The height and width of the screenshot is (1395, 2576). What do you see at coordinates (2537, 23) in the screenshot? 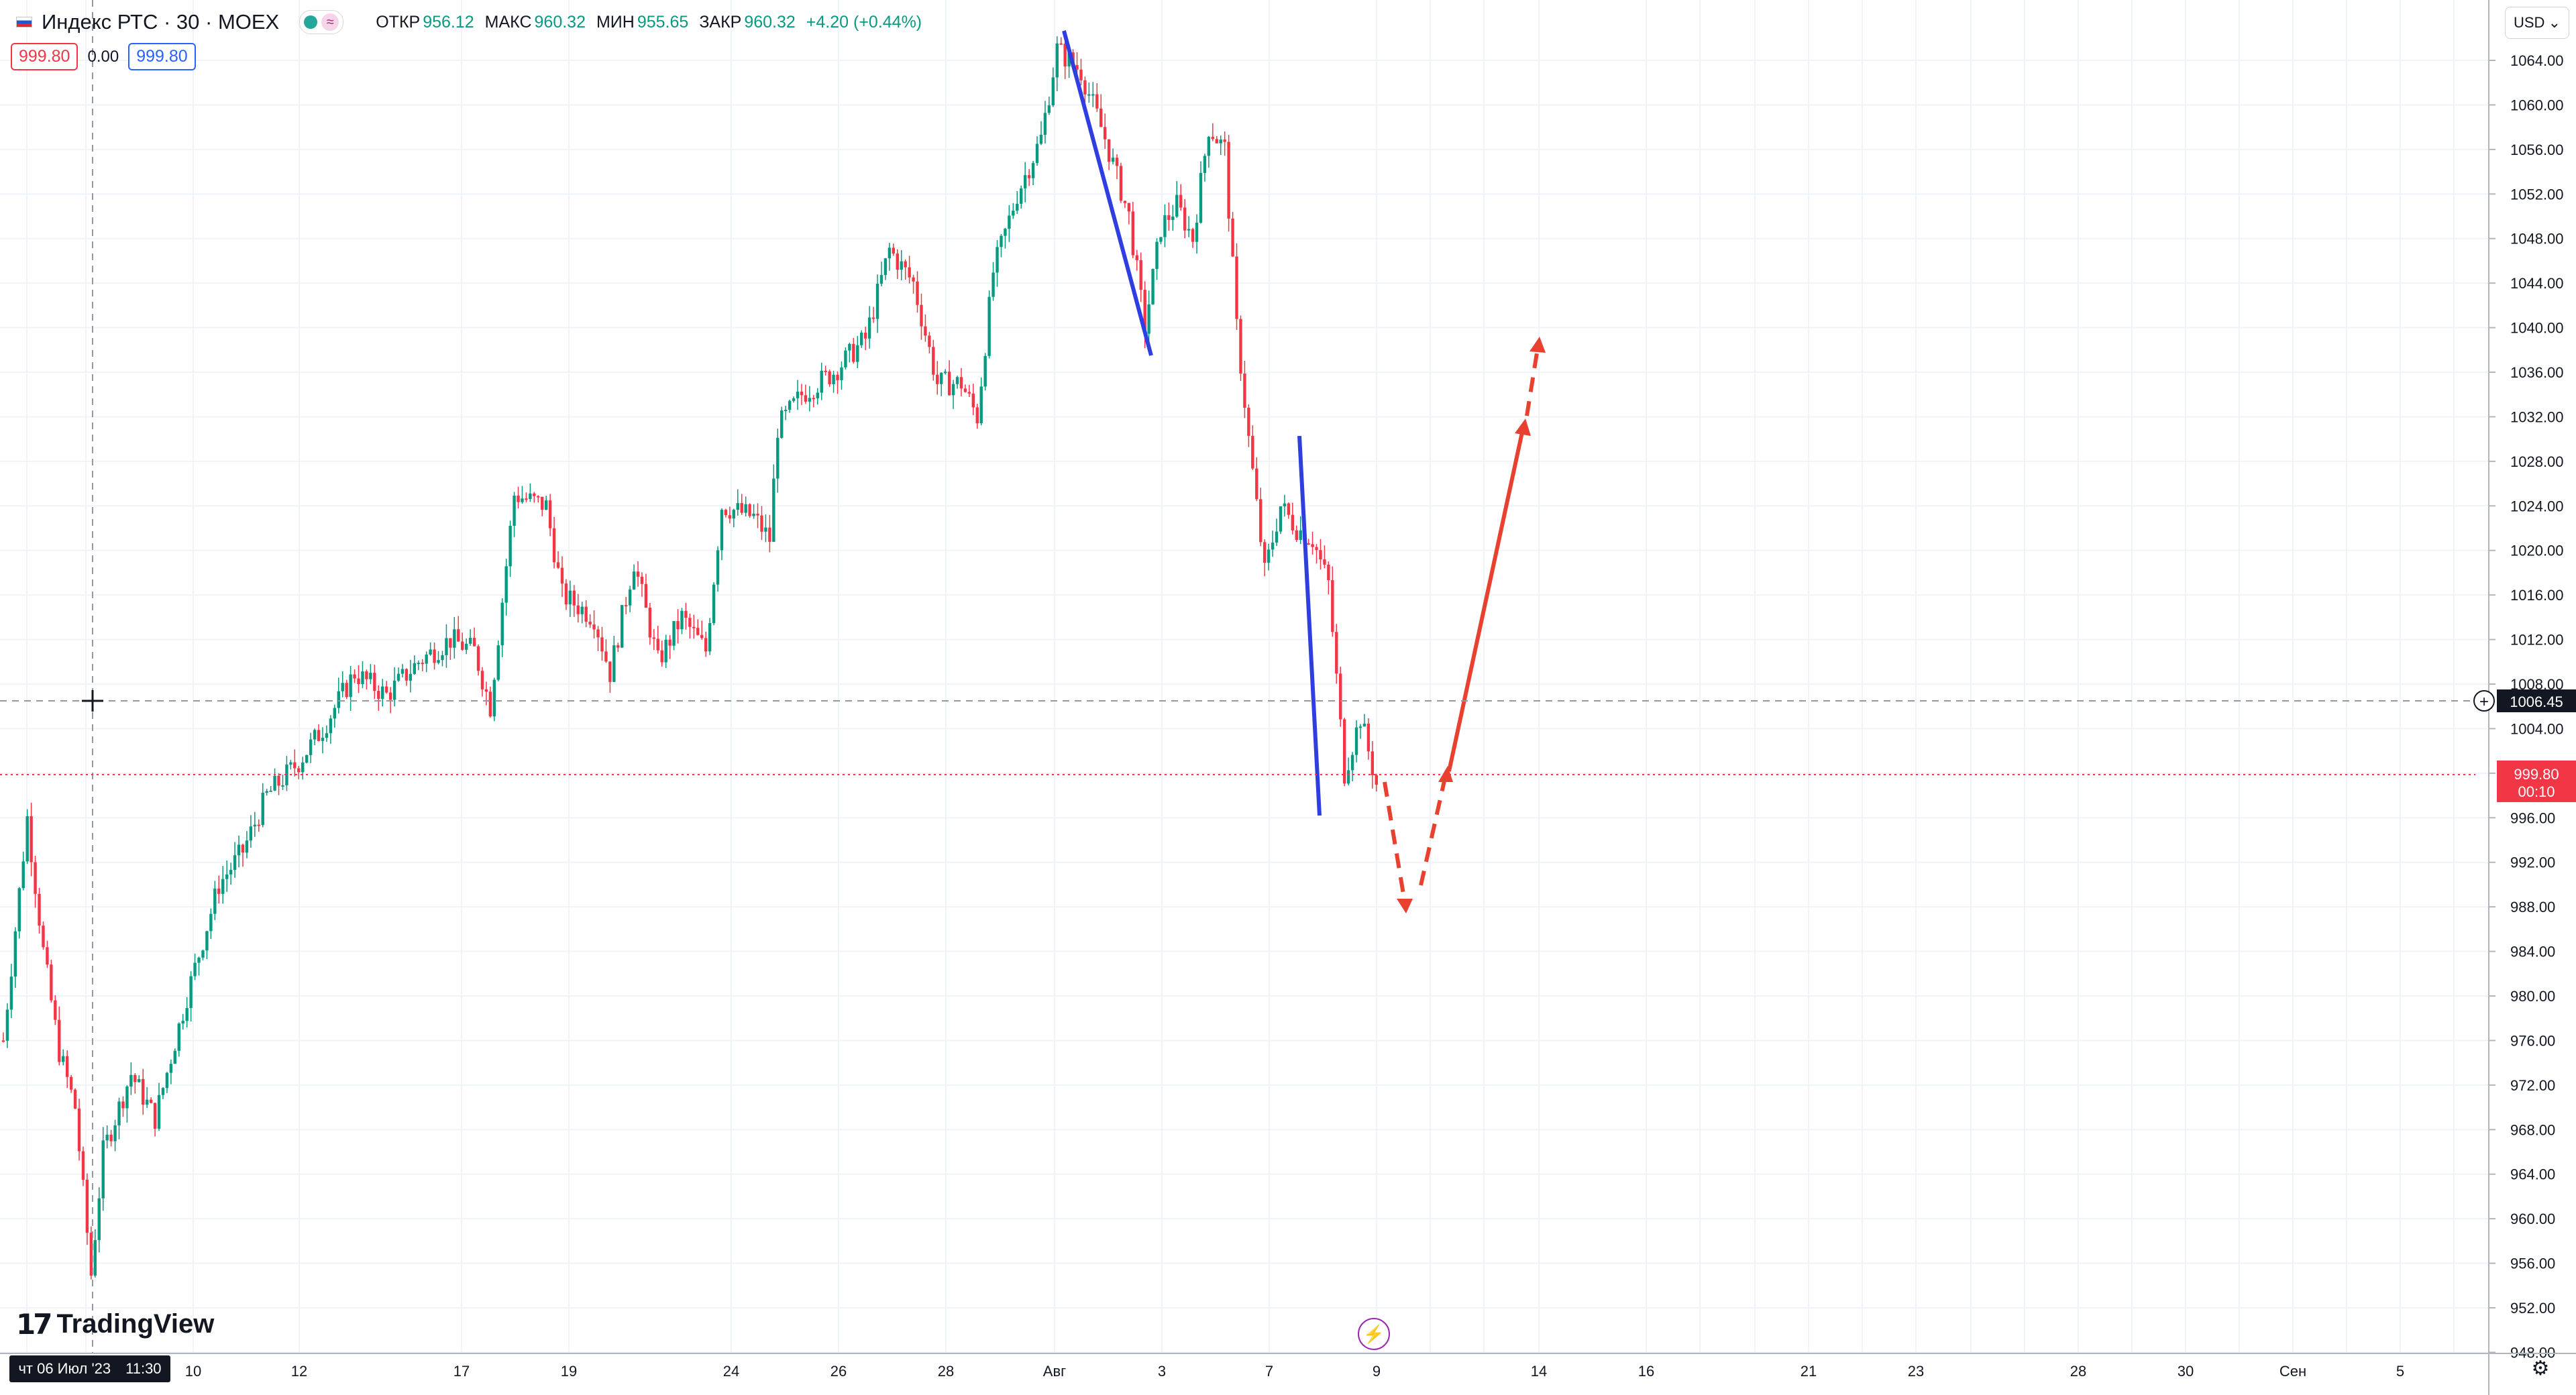
I see `currency-select: USD ⌄` at bounding box center [2537, 23].